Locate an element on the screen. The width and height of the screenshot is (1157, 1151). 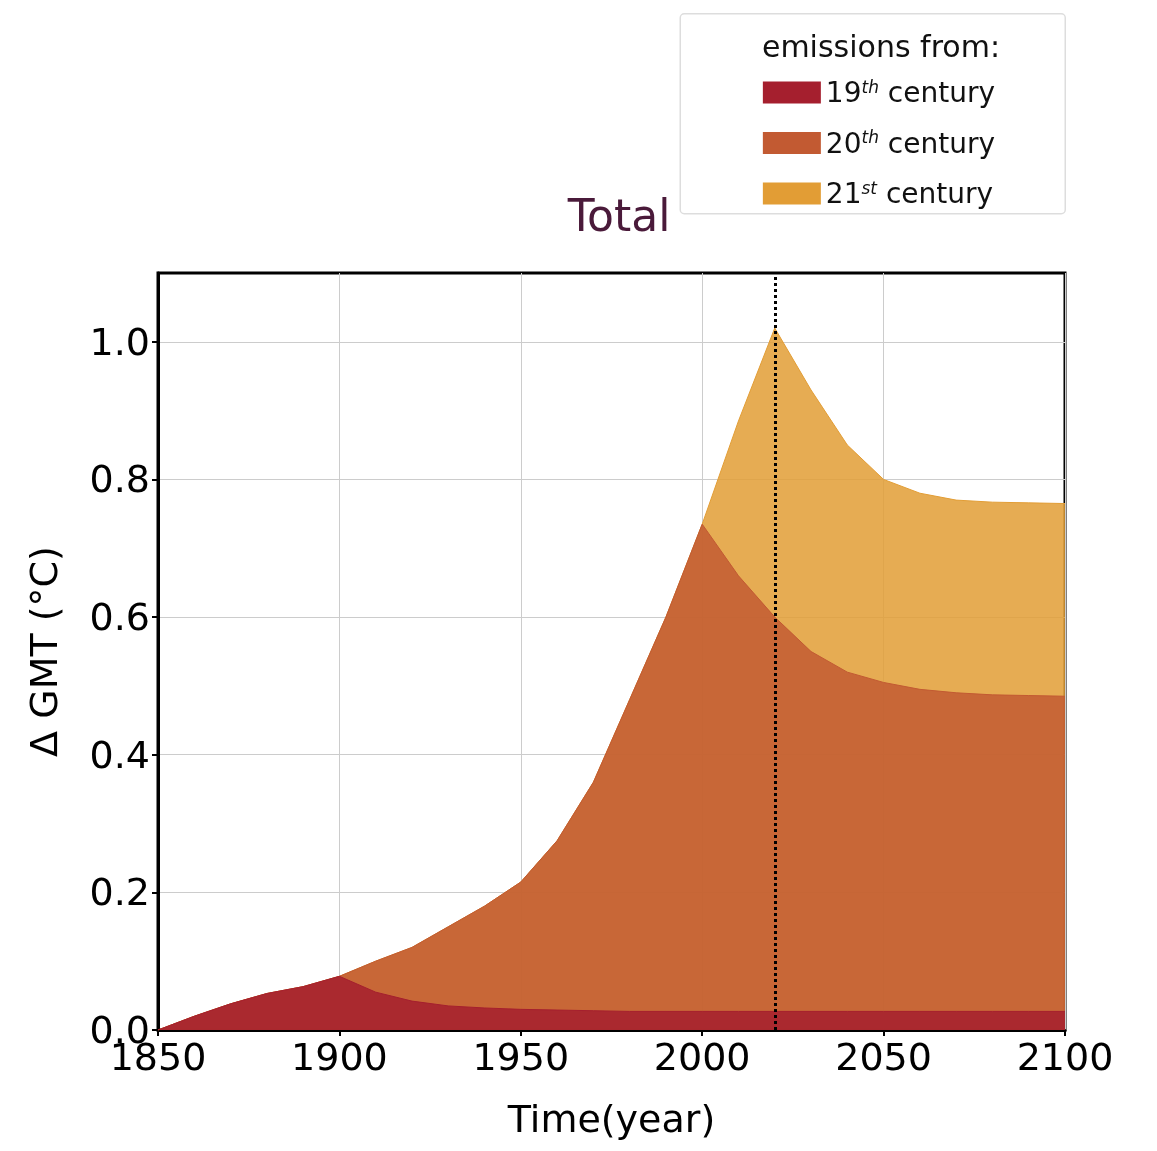
x-tick-label: 2000 is located at coordinates (702, 1057).